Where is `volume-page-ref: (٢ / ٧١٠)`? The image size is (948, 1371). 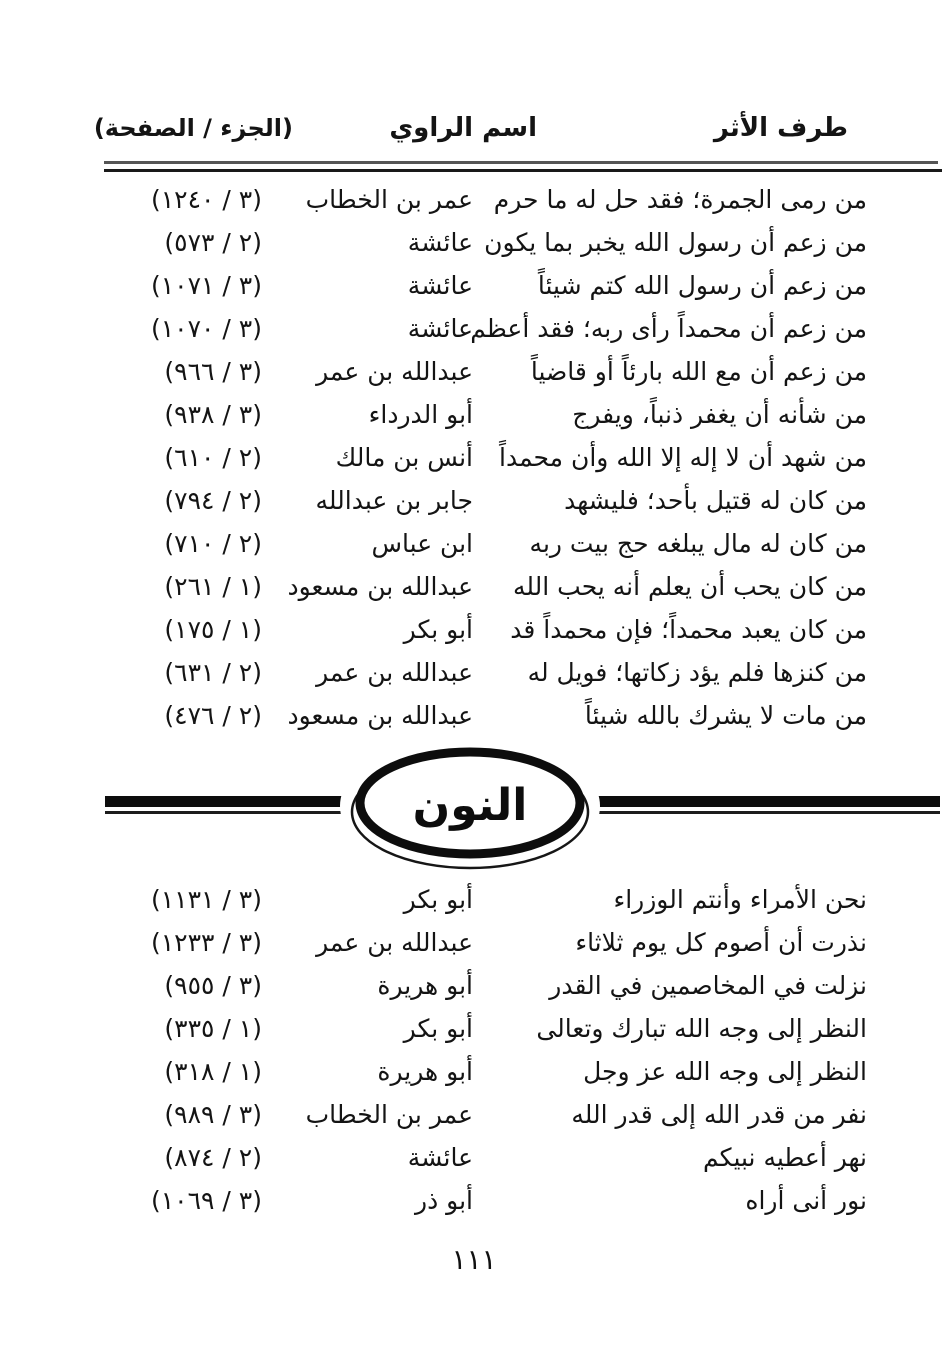
volume-page-ref: (٢ / ٧١٠) is located at coordinates (213, 543).